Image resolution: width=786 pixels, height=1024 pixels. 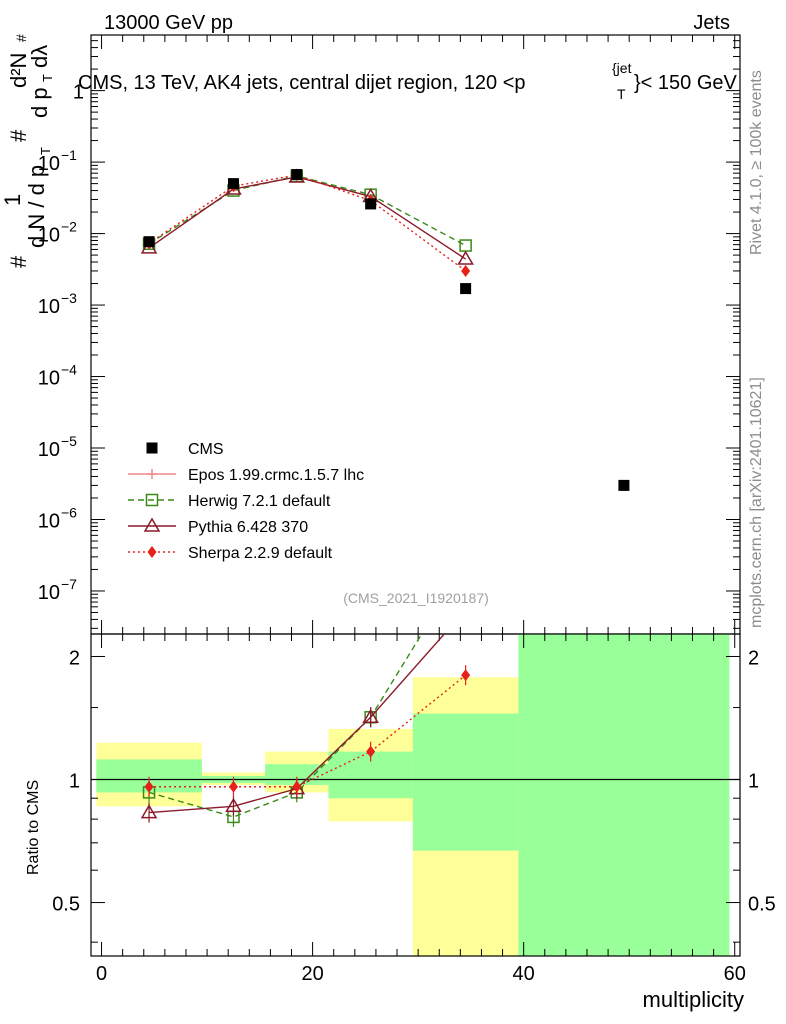 I want to click on y-tick-base-6: 10, so click(x=49, y=164).